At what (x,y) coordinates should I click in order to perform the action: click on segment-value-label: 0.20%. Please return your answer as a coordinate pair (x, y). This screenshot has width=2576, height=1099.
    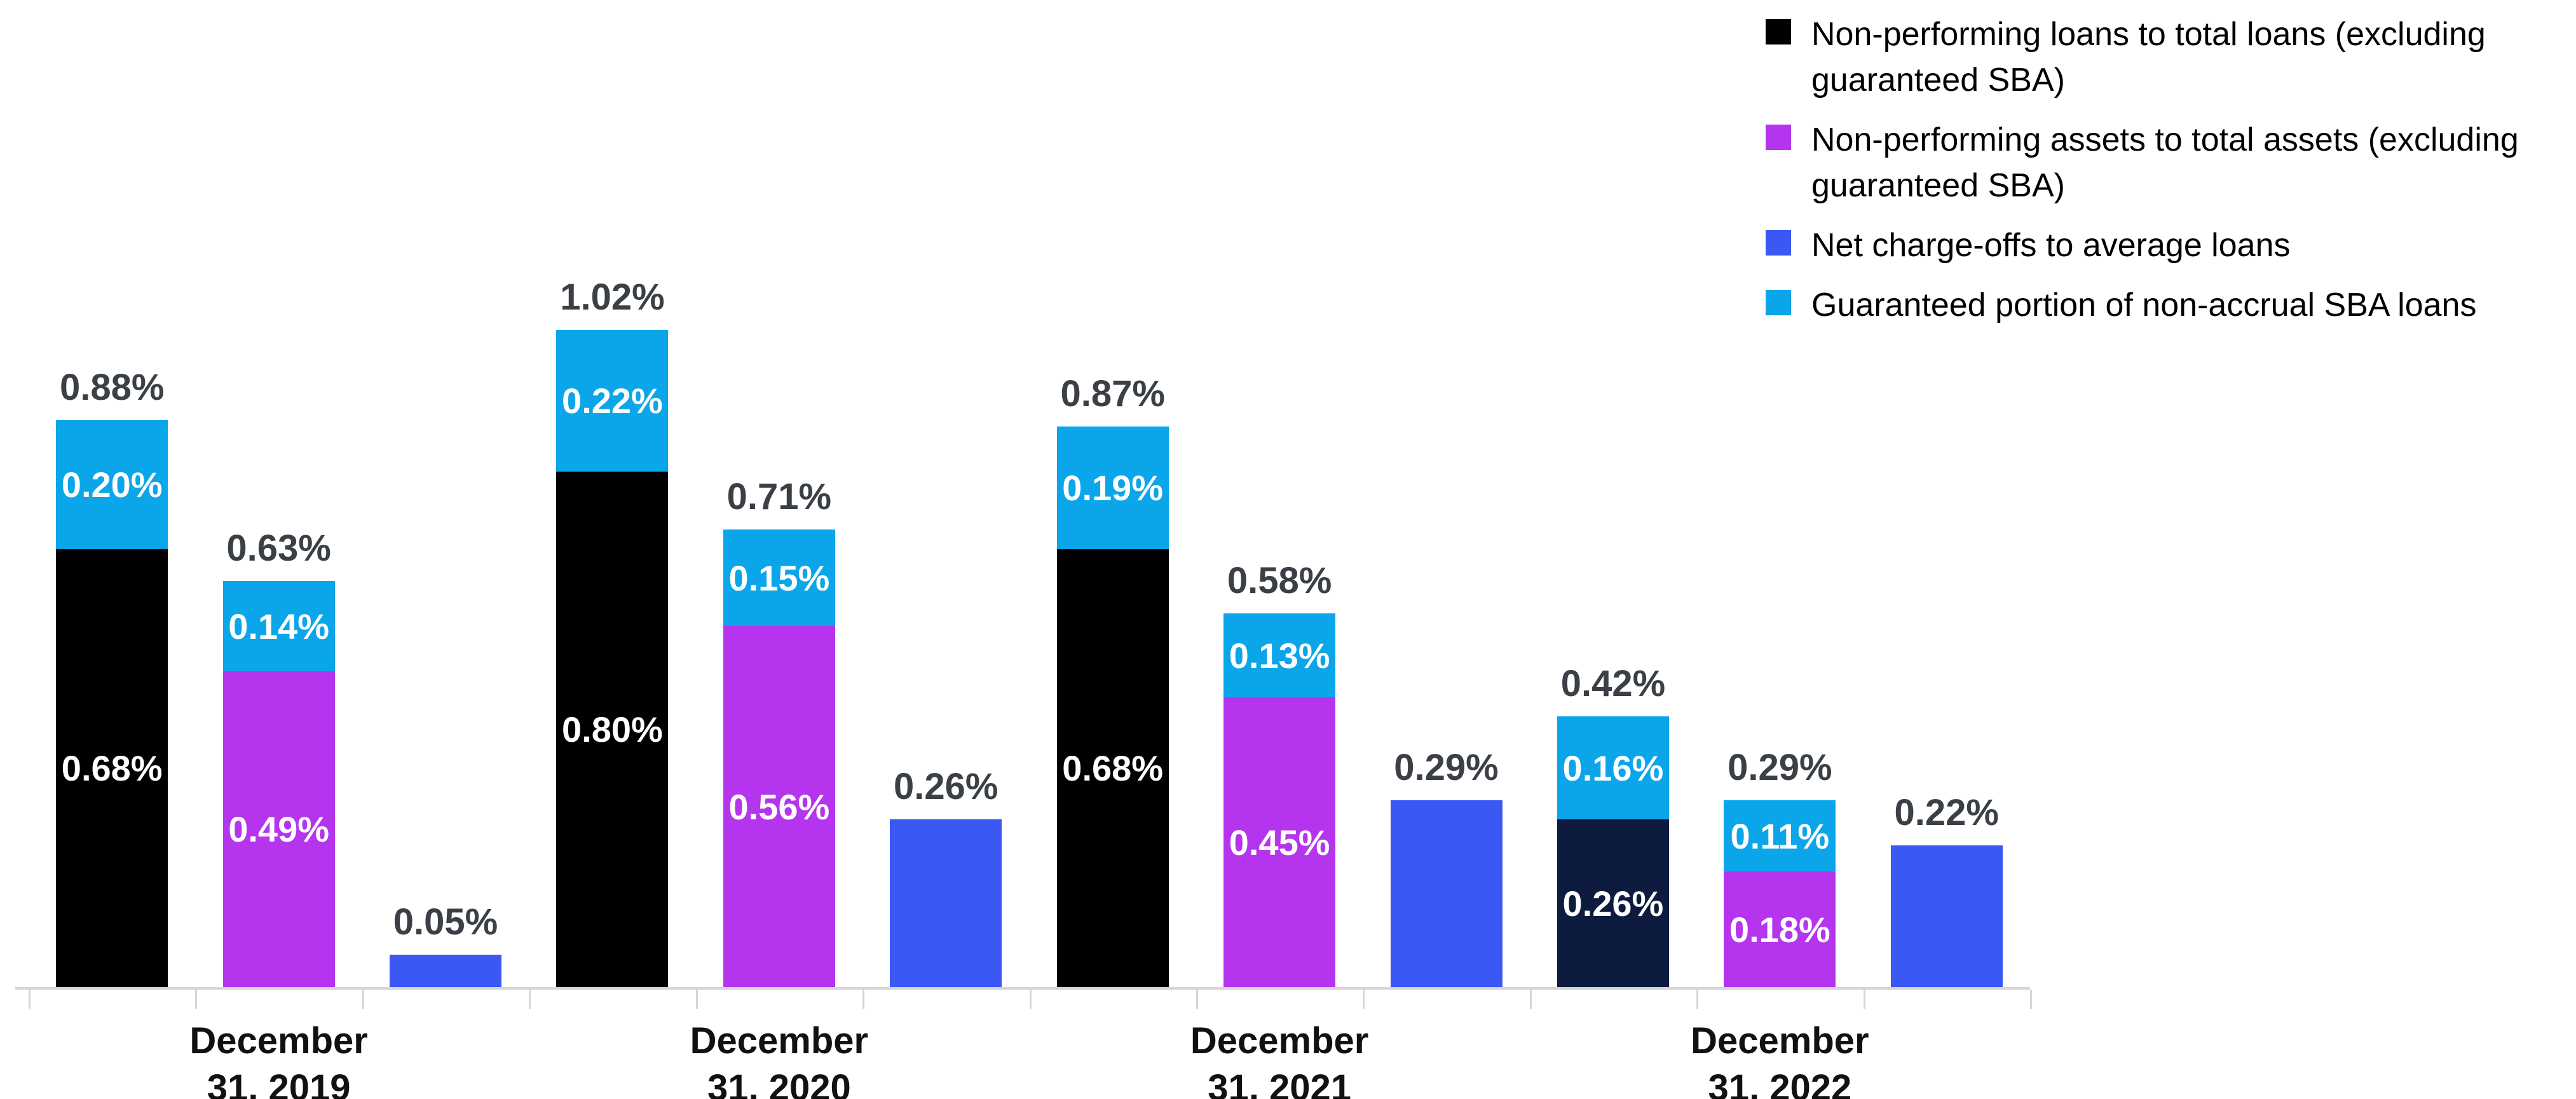
    Looking at the image, I should click on (112, 485).